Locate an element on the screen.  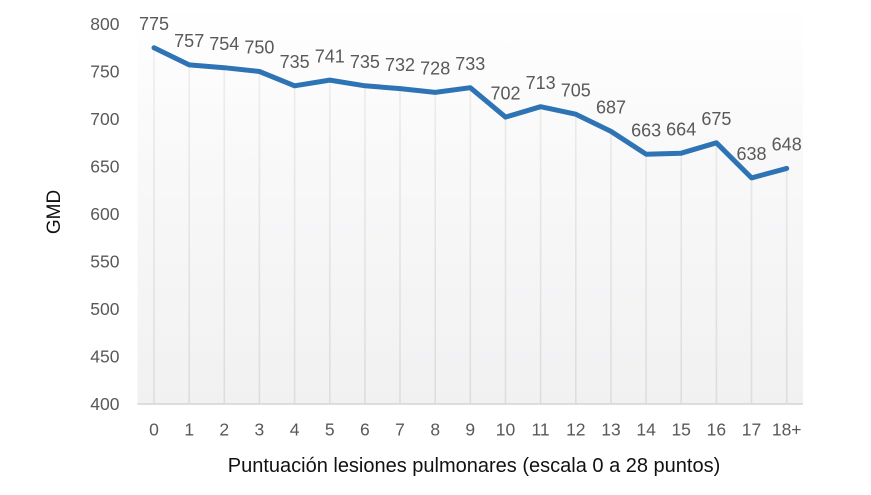
svg-text: 702 is located at coordinates (505, 93).